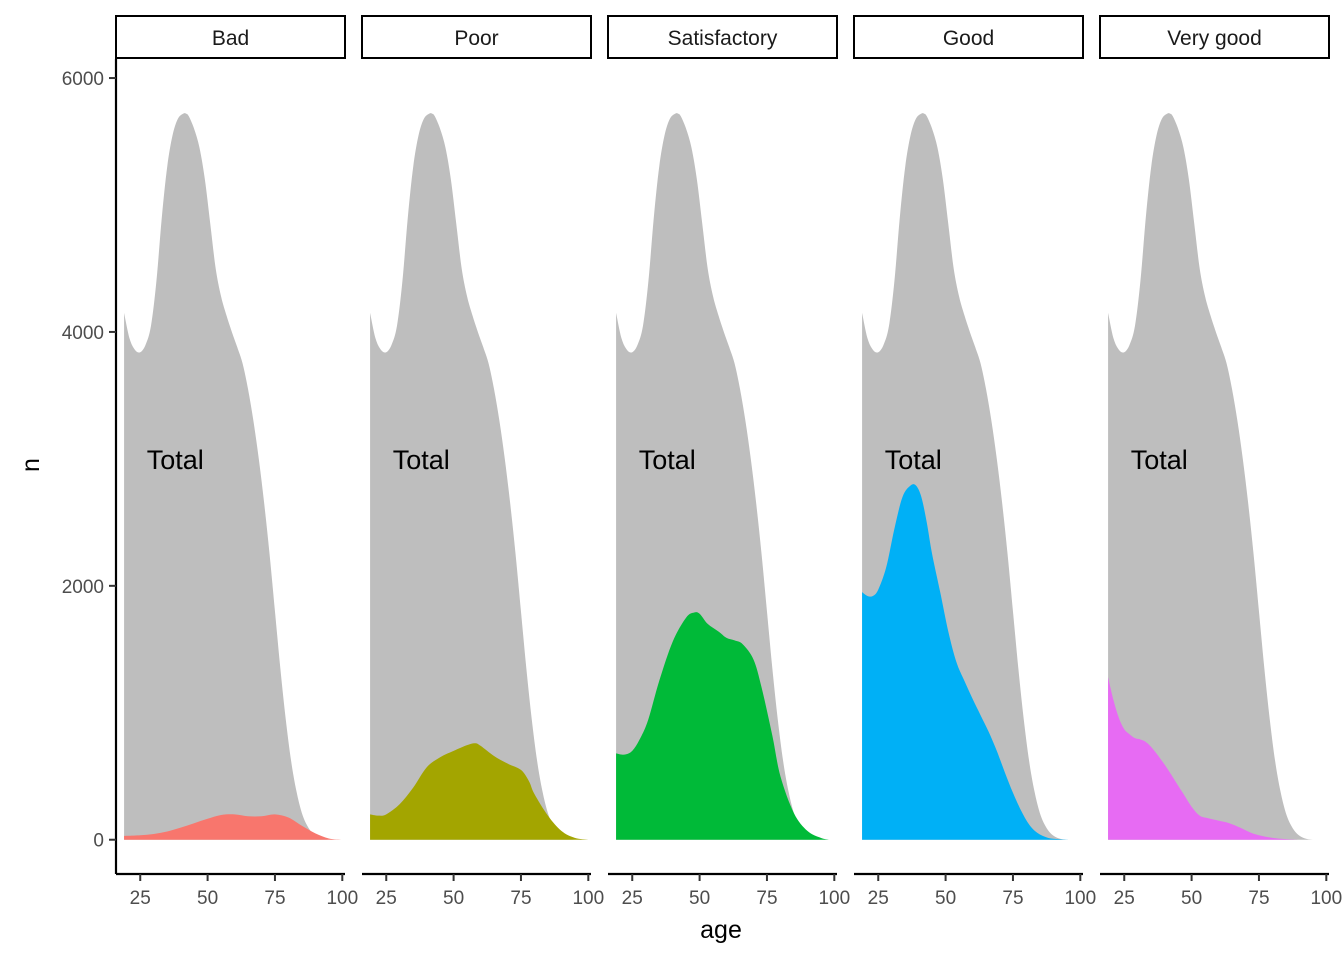 This screenshot has height=960, width=1344. Describe the element at coordinates (83, 333) in the screenshot. I see `y-tick-label: 4000` at that location.